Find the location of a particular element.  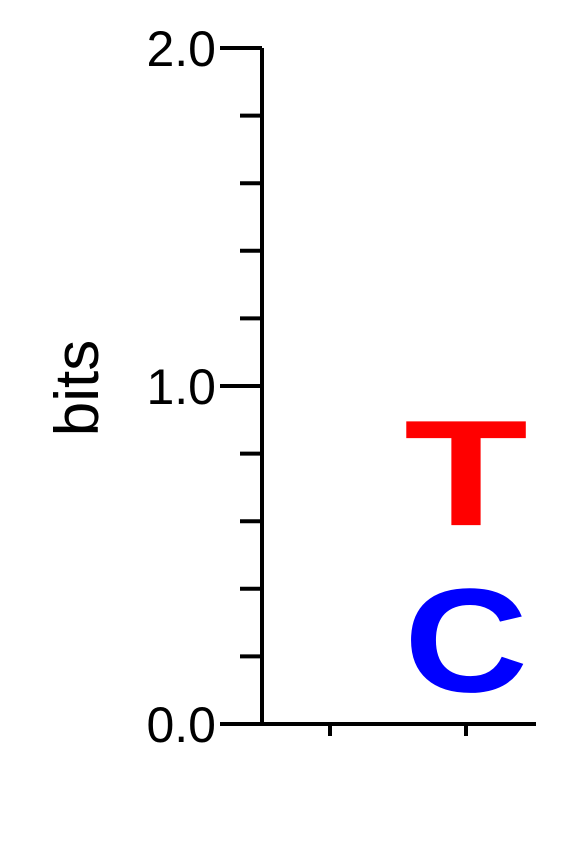

y-tick-label: 2.0 is located at coordinates (181, 49).